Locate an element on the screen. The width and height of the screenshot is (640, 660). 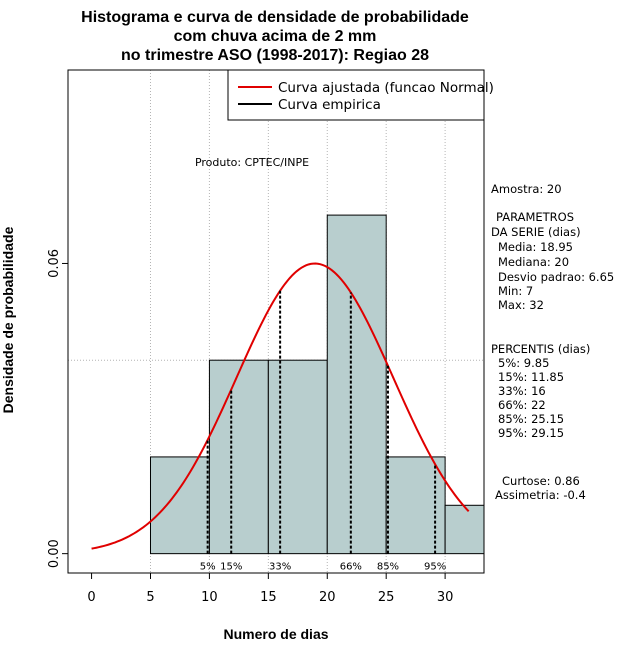
percentile-label: 5% is located at coordinates (208, 567).